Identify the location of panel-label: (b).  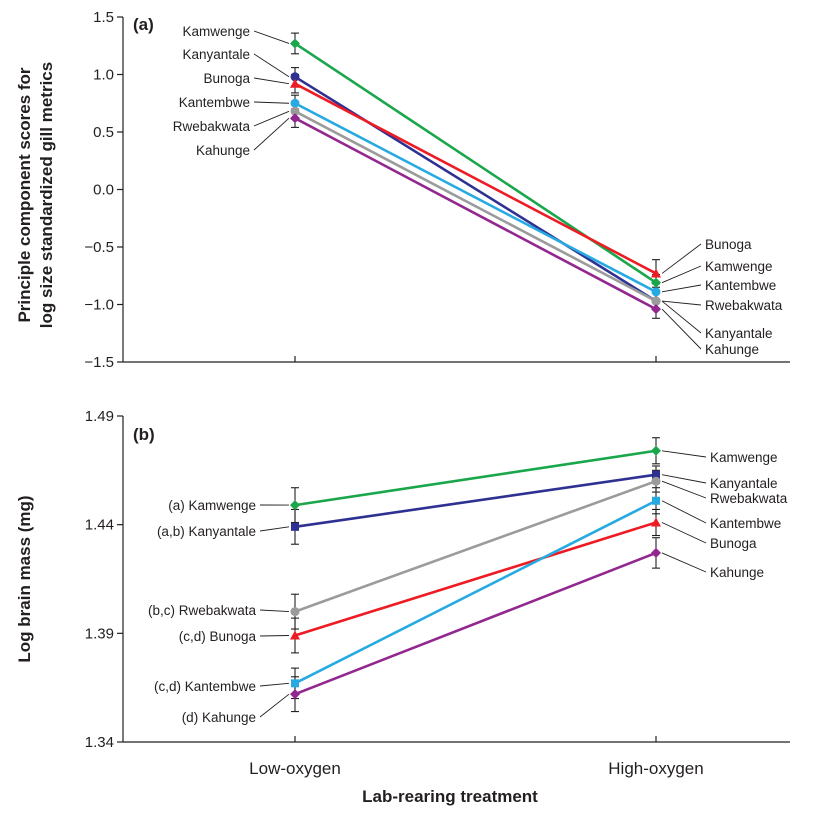
(144, 434).